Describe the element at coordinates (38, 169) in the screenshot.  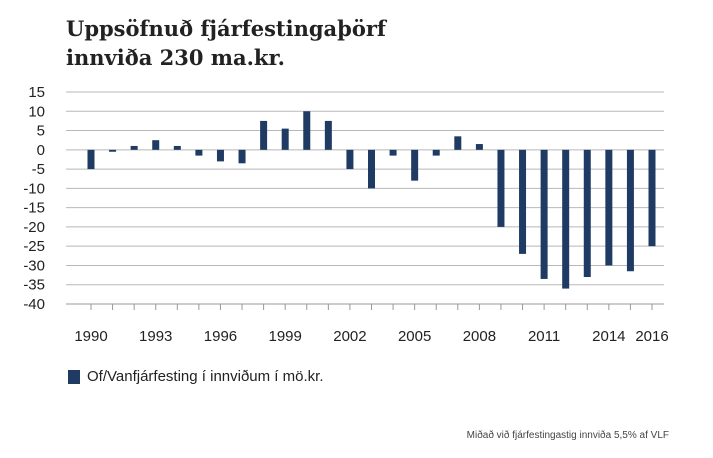
I see `y-tick-label: -5` at that location.